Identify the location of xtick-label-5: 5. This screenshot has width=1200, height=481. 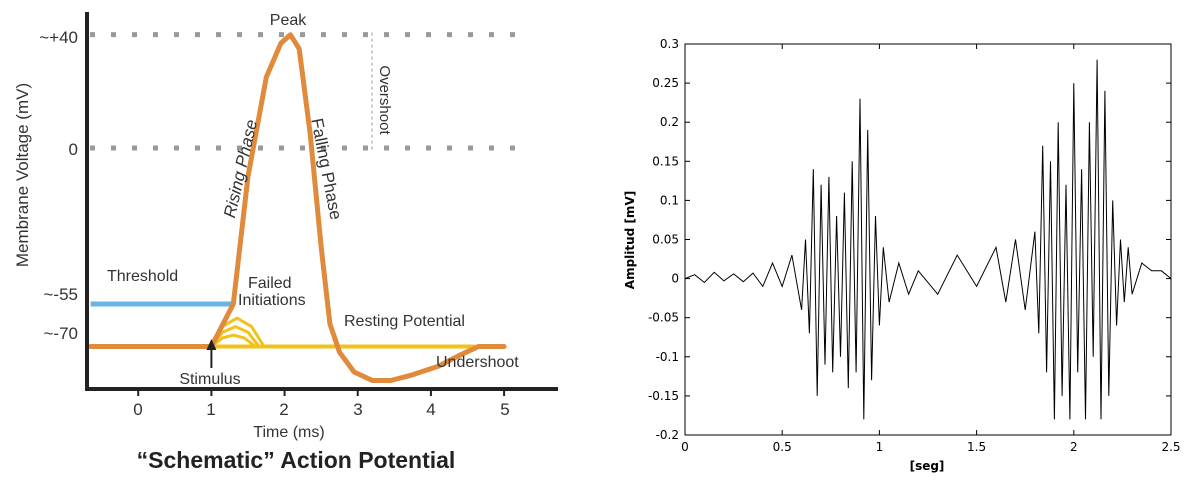
(504, 409).